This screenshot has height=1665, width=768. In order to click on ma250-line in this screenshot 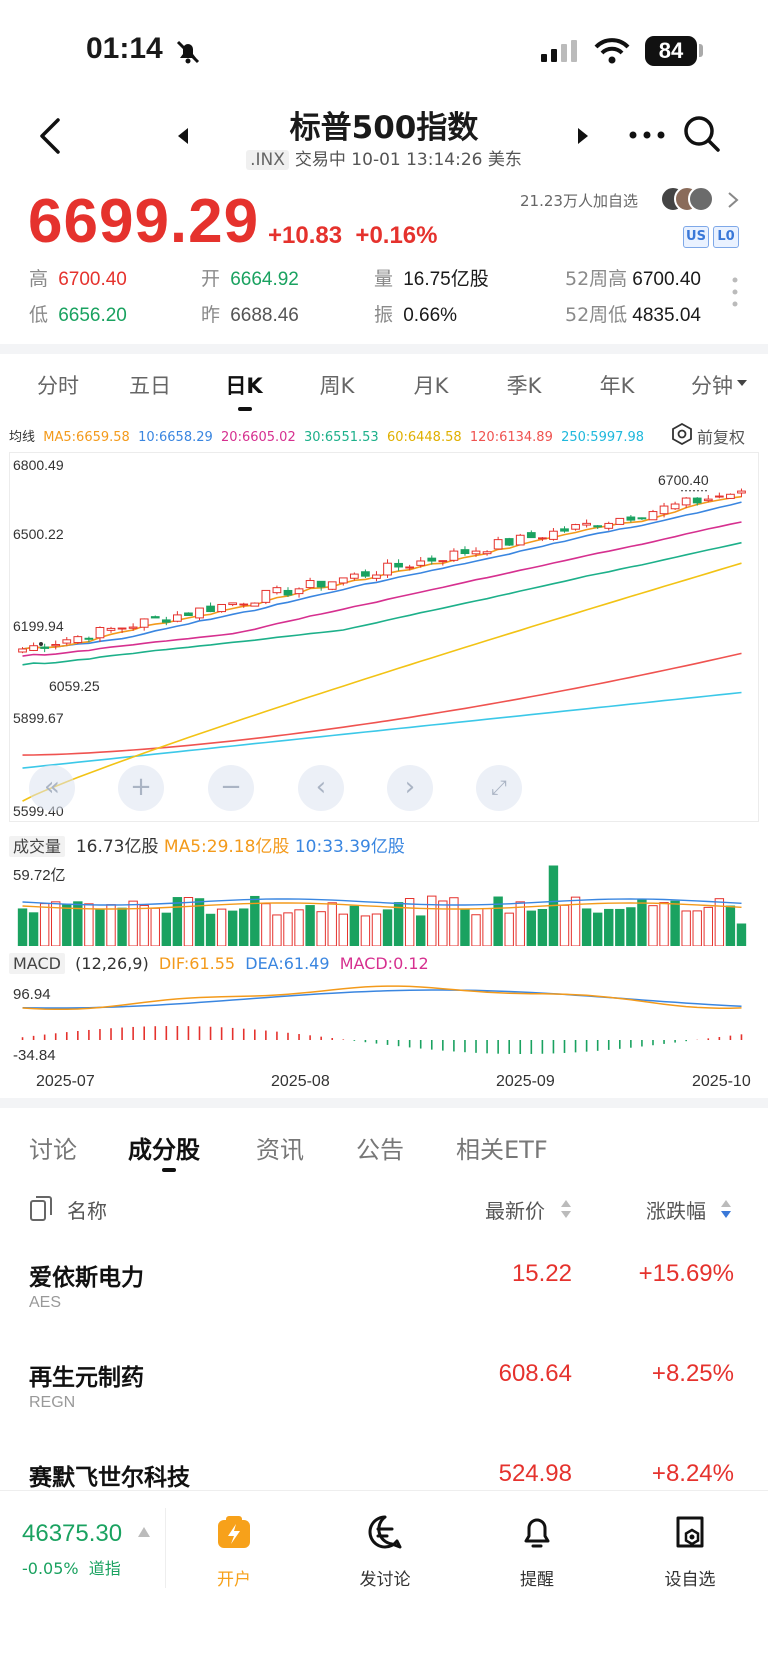, I will do `click(382, 730)`.